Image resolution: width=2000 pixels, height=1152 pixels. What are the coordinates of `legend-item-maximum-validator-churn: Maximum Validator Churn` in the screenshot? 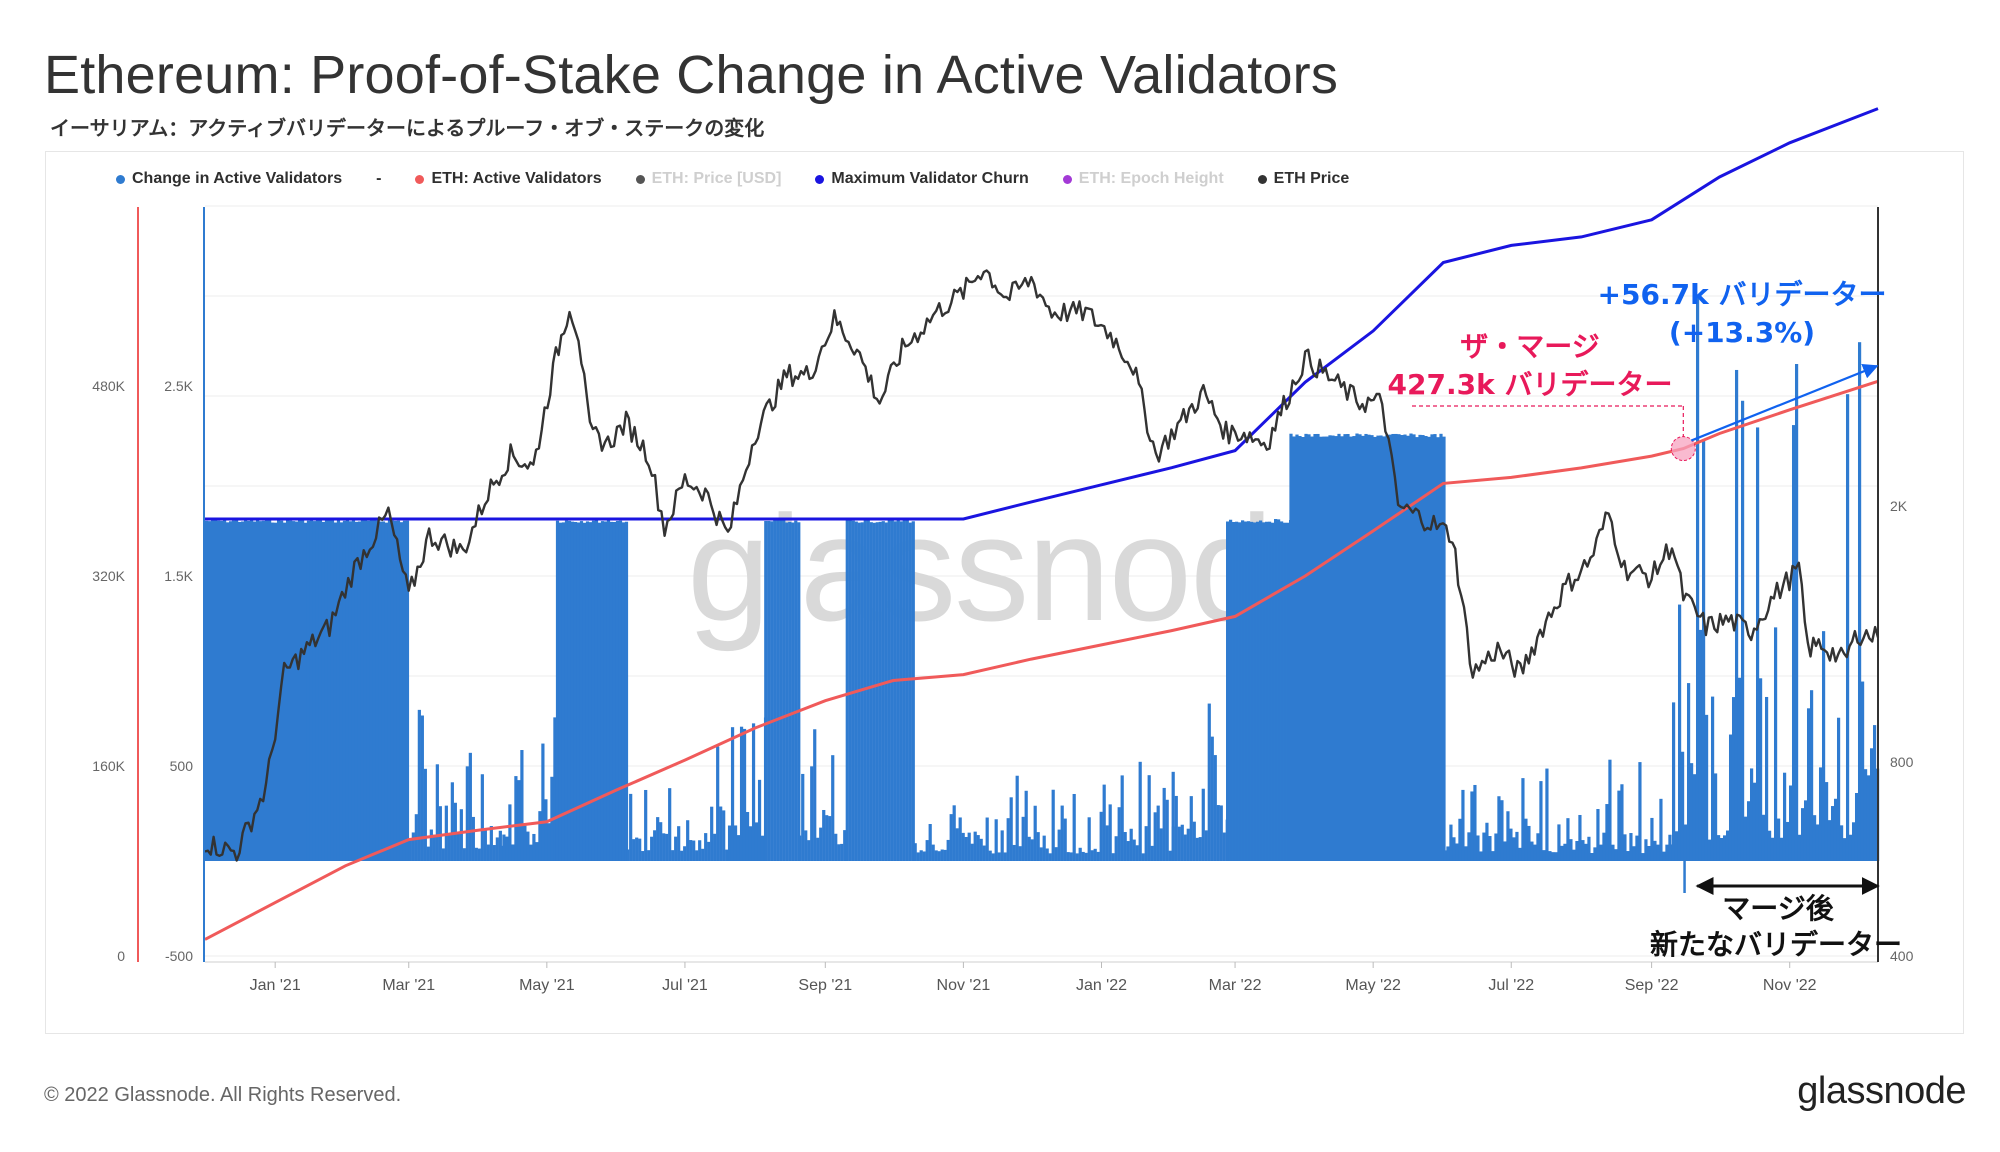 It's located at (922, 179).